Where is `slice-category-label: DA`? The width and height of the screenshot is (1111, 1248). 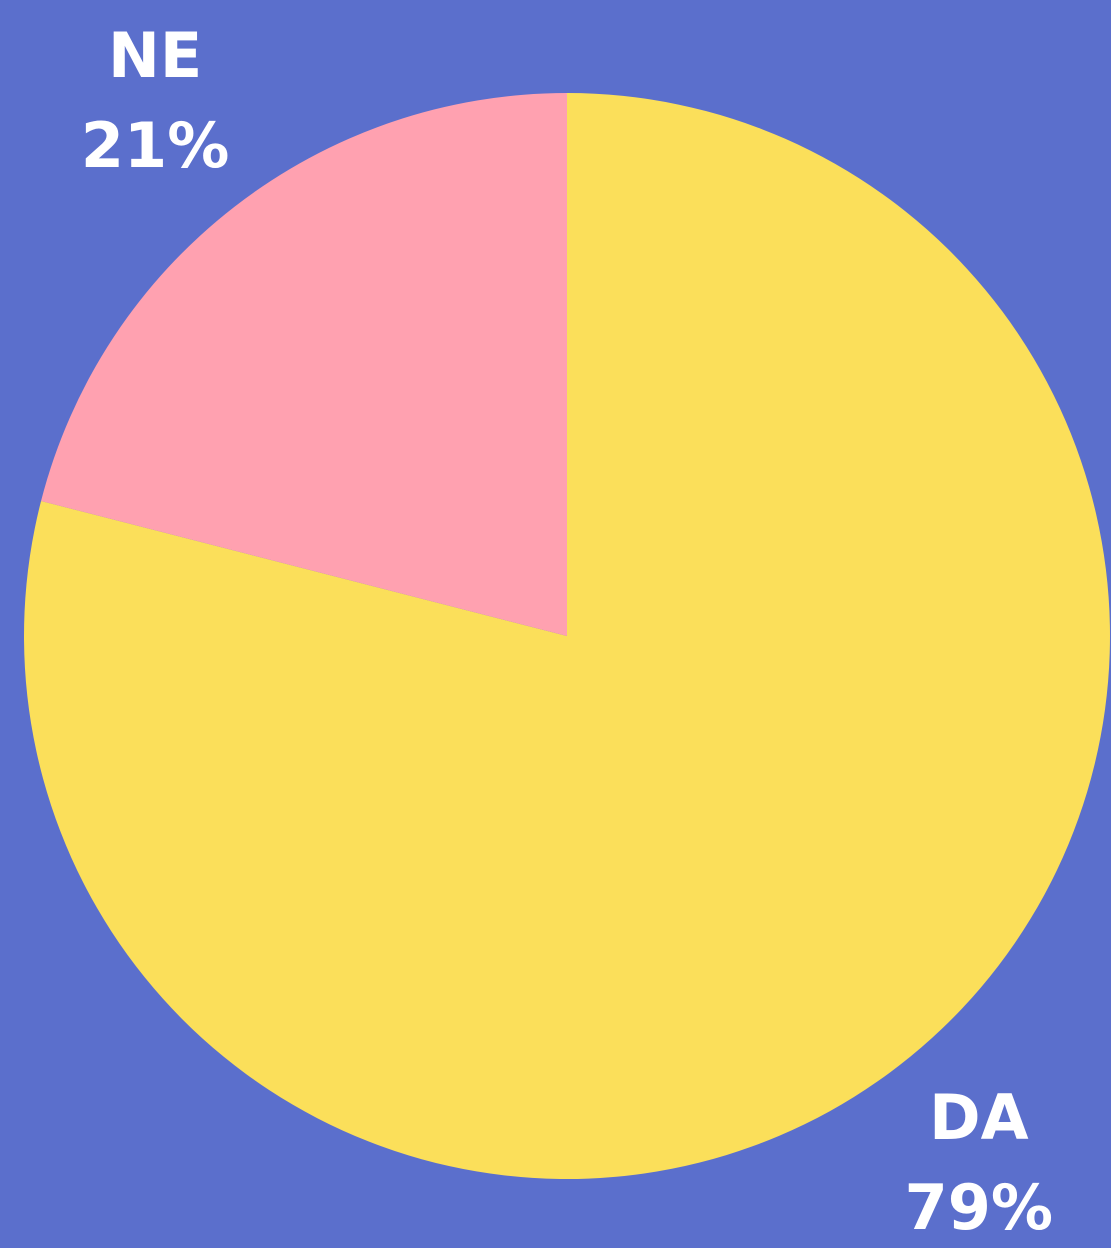
slice-category-label: DA is located at coordinates (978, 1117).